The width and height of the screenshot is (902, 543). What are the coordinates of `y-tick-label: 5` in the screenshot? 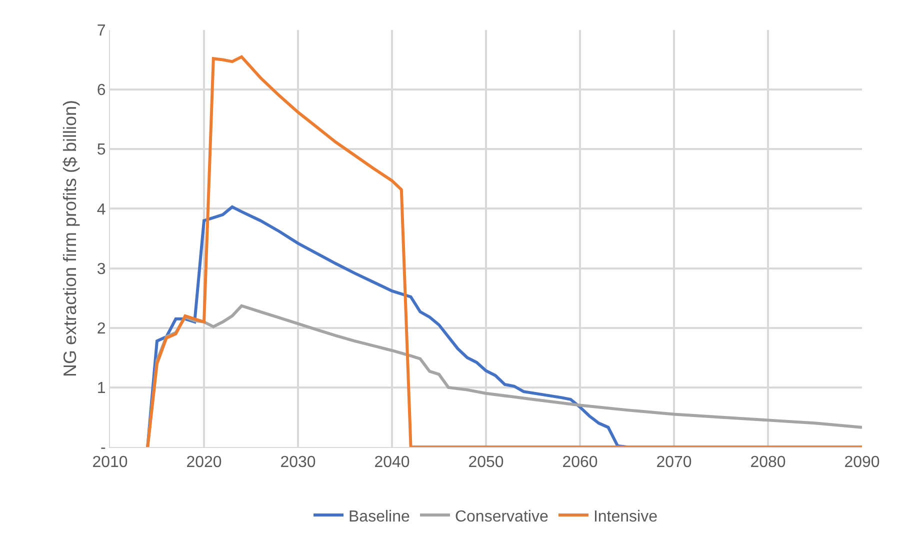 It's located at (101, 150).